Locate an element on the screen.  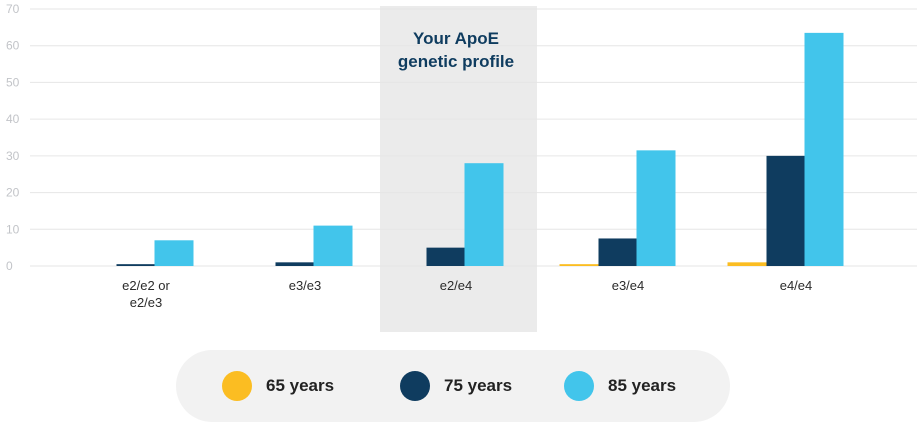
legend-item-85-years: 85 years is located at coordinates (620, 386).